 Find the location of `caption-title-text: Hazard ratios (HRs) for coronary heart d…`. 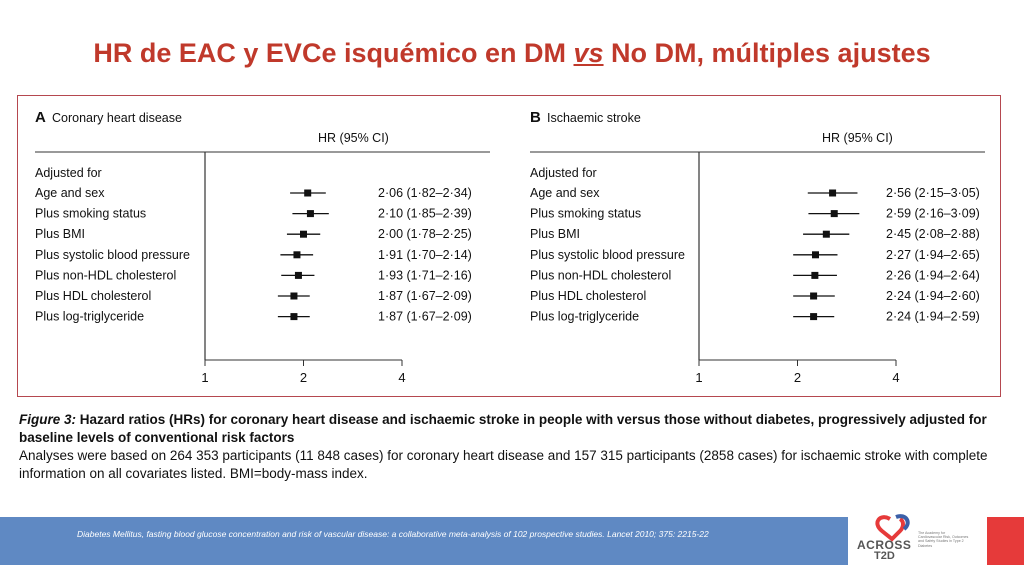

caption-title-text: Hazard ratios (HRs) for coronary heart d… is located at coordinates (503, 428).